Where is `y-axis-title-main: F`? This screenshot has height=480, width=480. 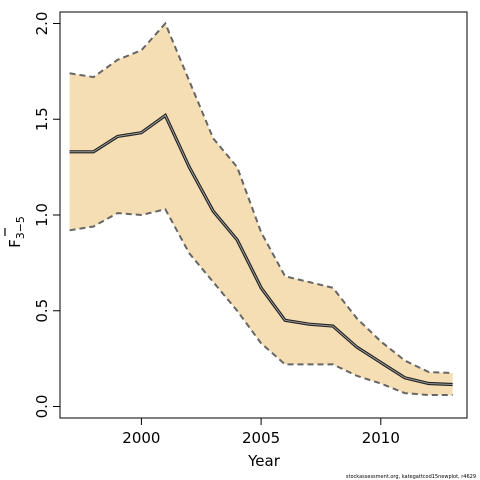 y-axis-title-main: F is located at coordinates (15, 243).